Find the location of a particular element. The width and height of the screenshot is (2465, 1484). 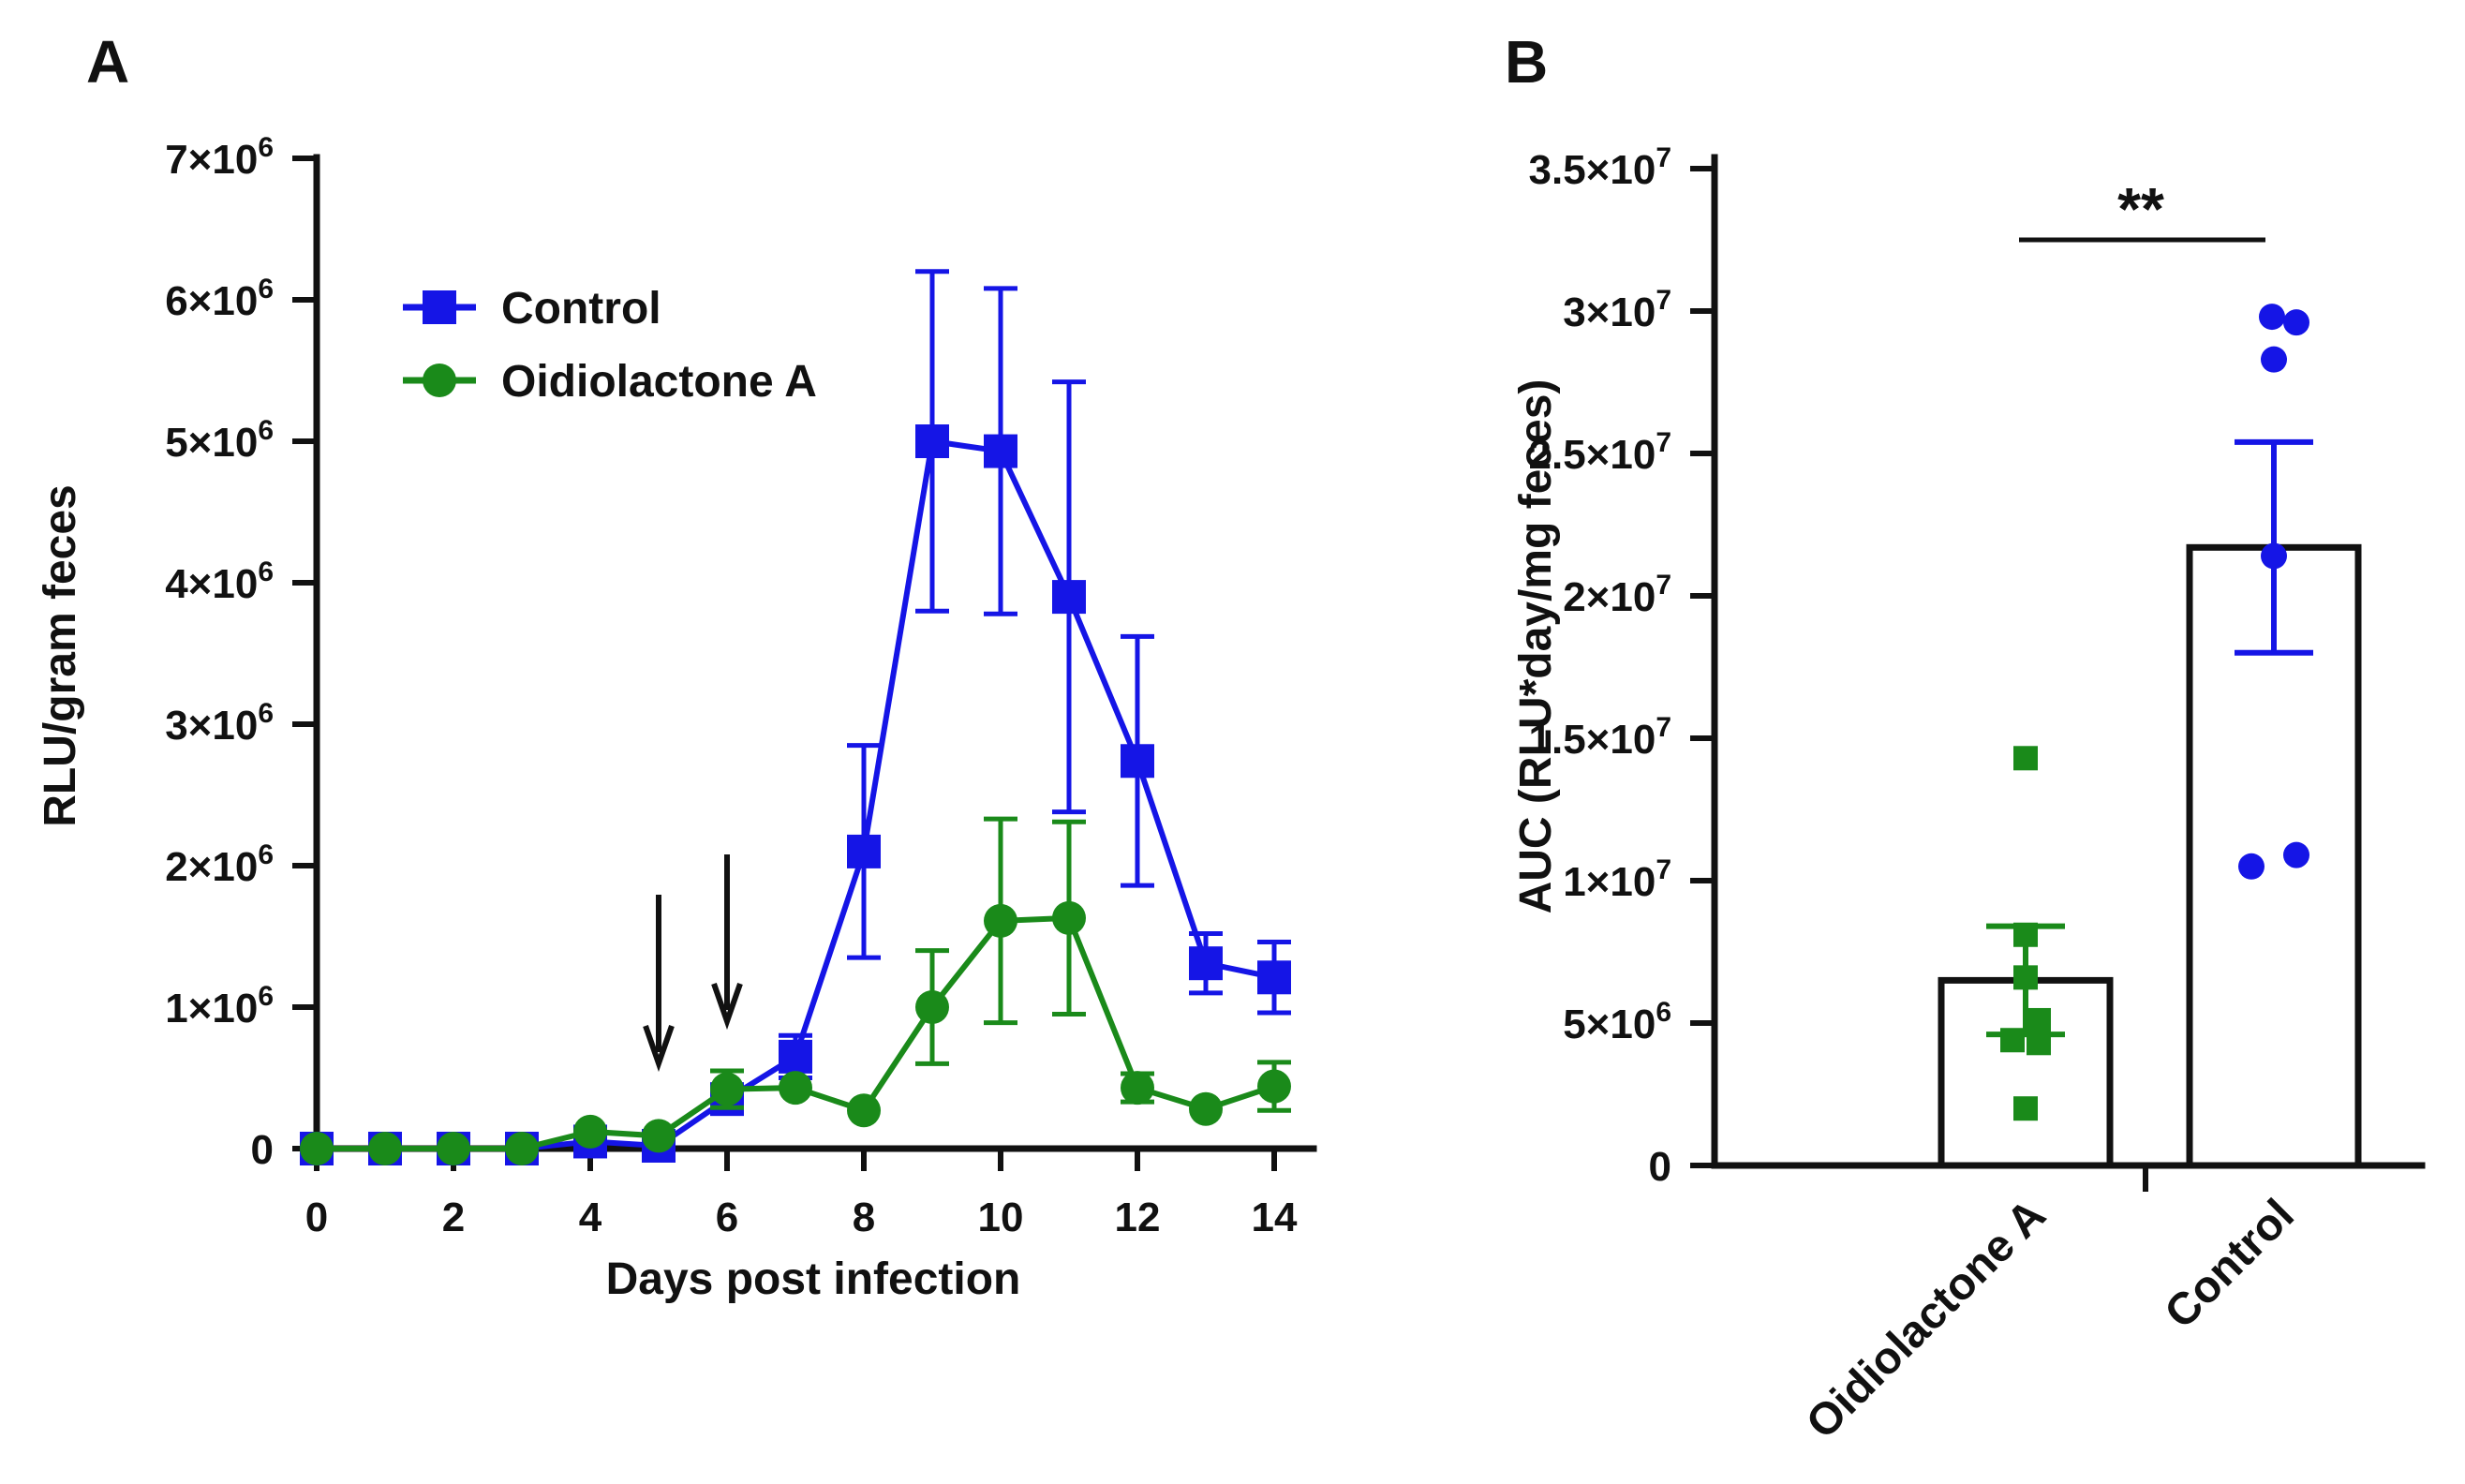

y-tick-label: 2×10⁷ is located at coordinates (1617, 595).